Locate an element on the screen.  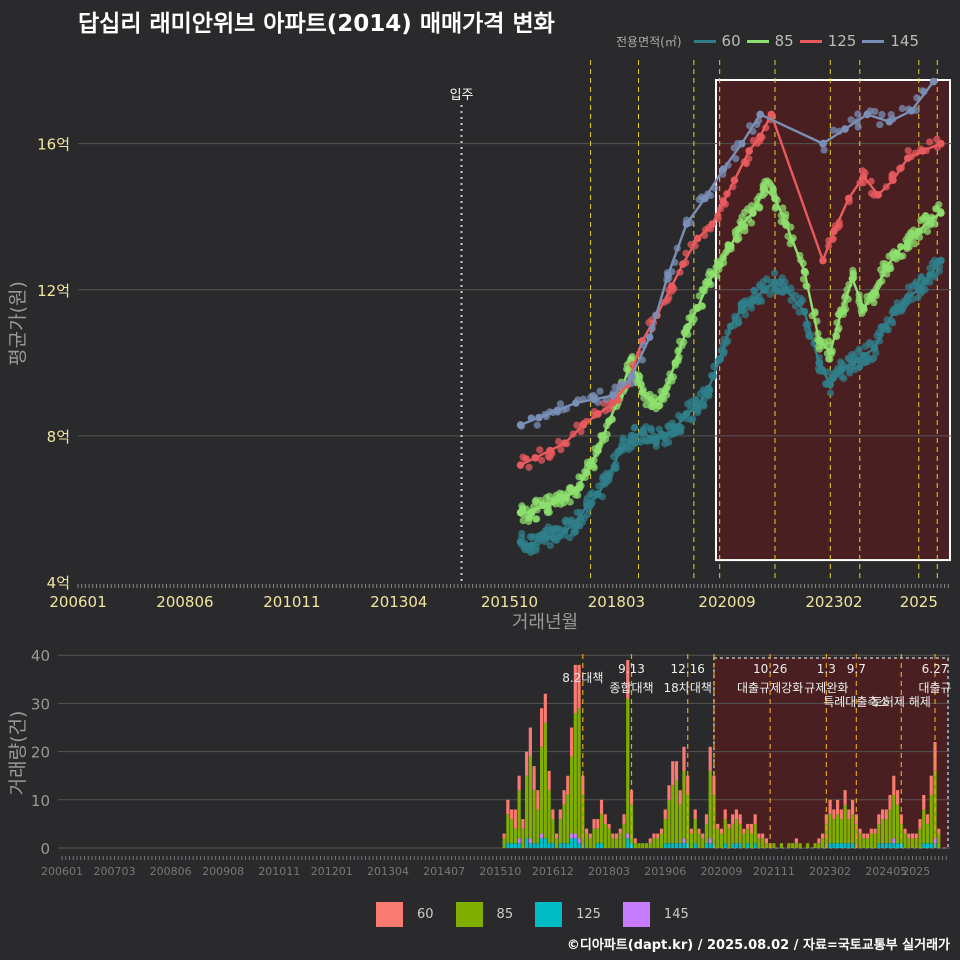
x-tick-label: 202111 is located at coordinates (774, 871).